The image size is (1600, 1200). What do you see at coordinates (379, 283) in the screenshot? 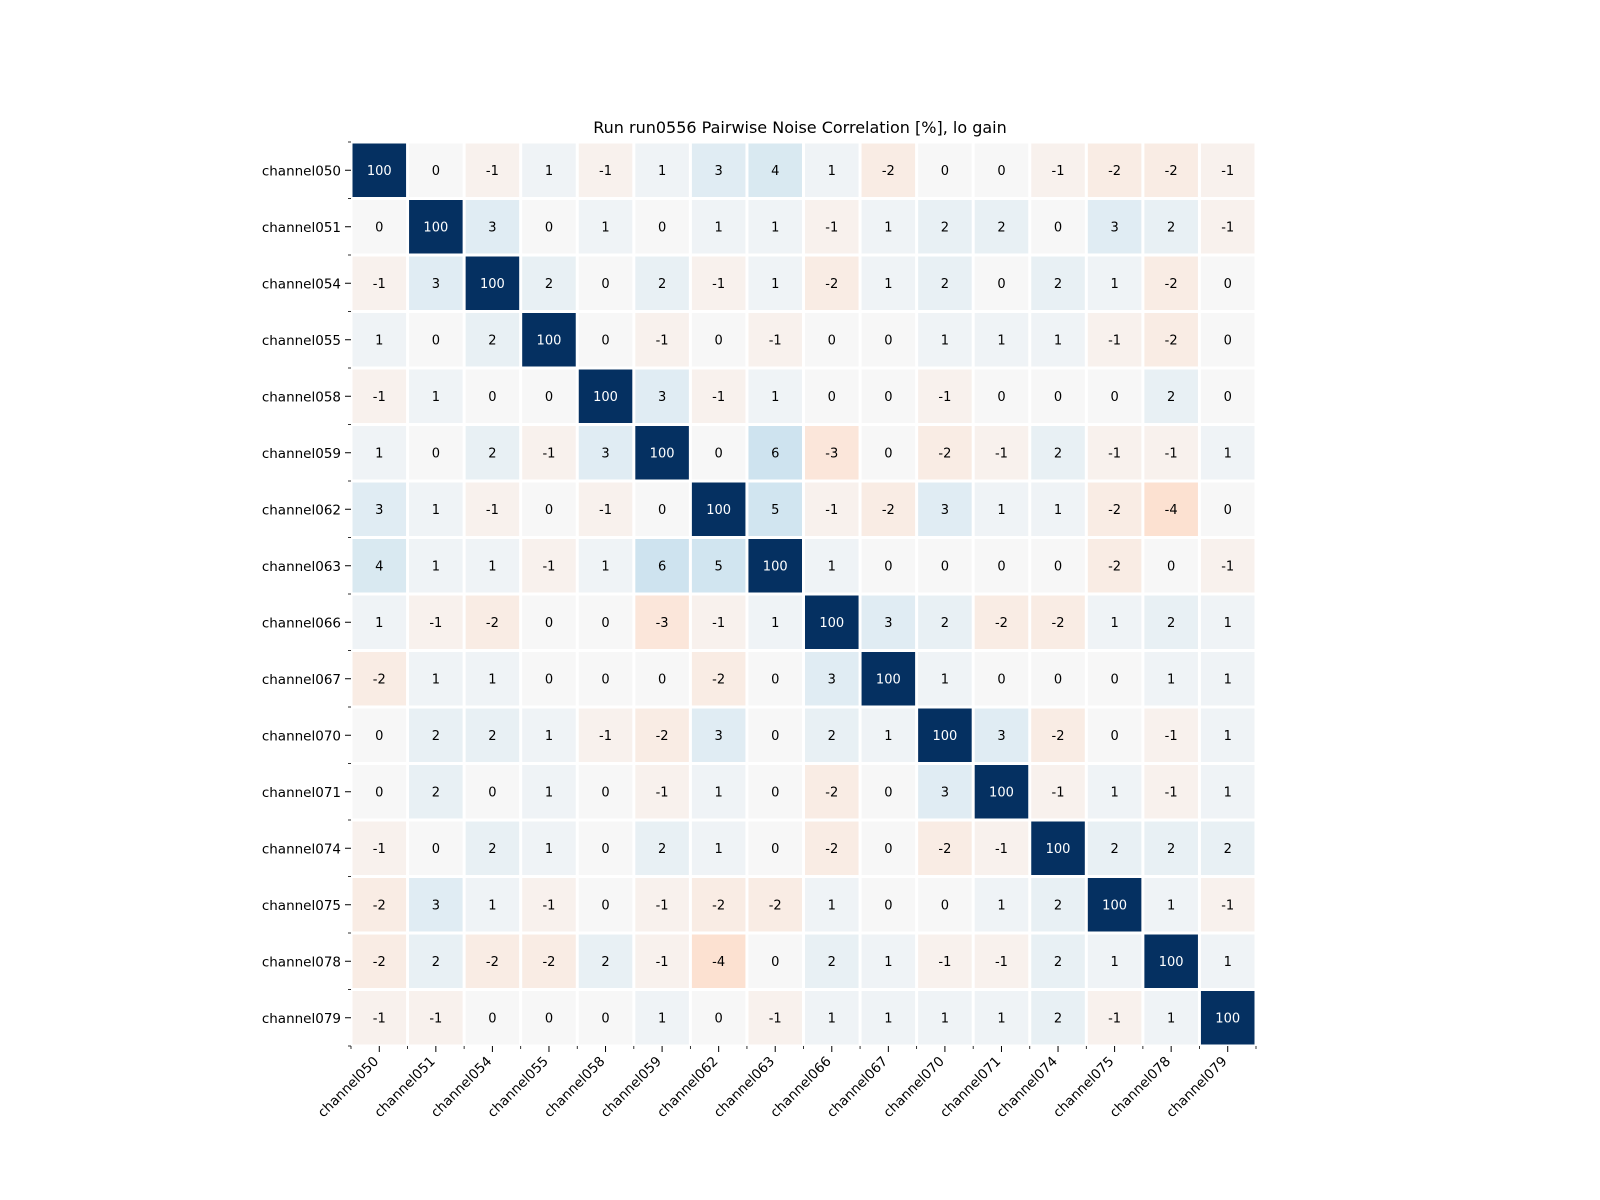
I see `heatmap-cell-channel054-channel050` at bounding box center [379, 283].